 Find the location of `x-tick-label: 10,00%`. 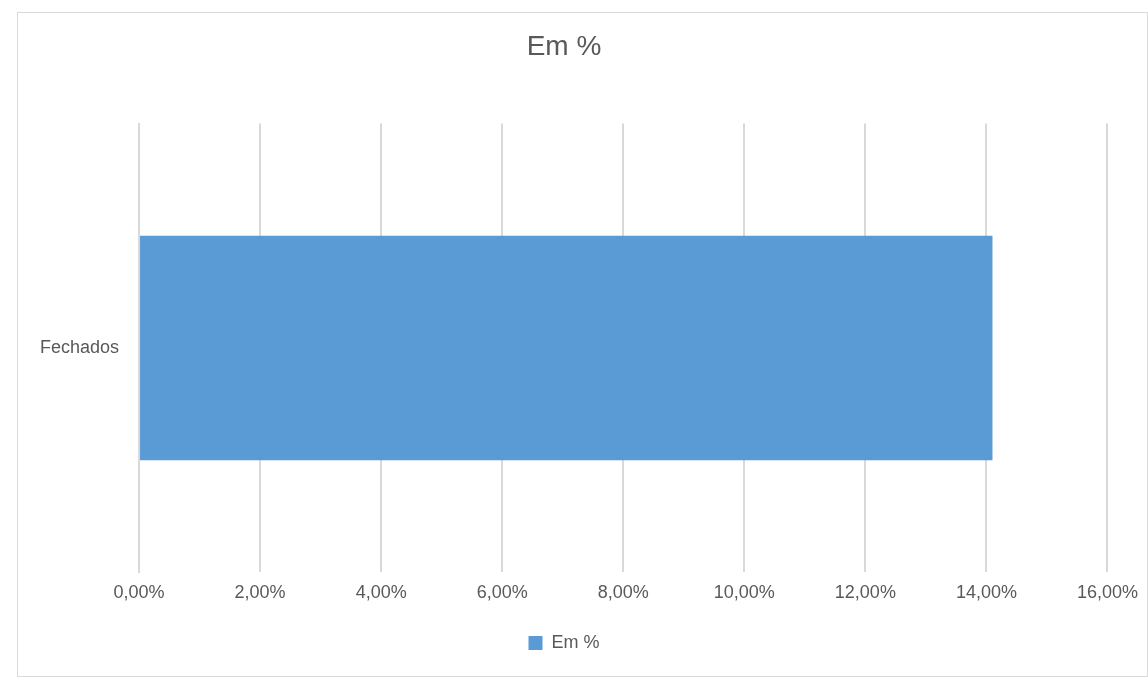

x-tick-label: 10,00% is located at coordinates (744, 592).